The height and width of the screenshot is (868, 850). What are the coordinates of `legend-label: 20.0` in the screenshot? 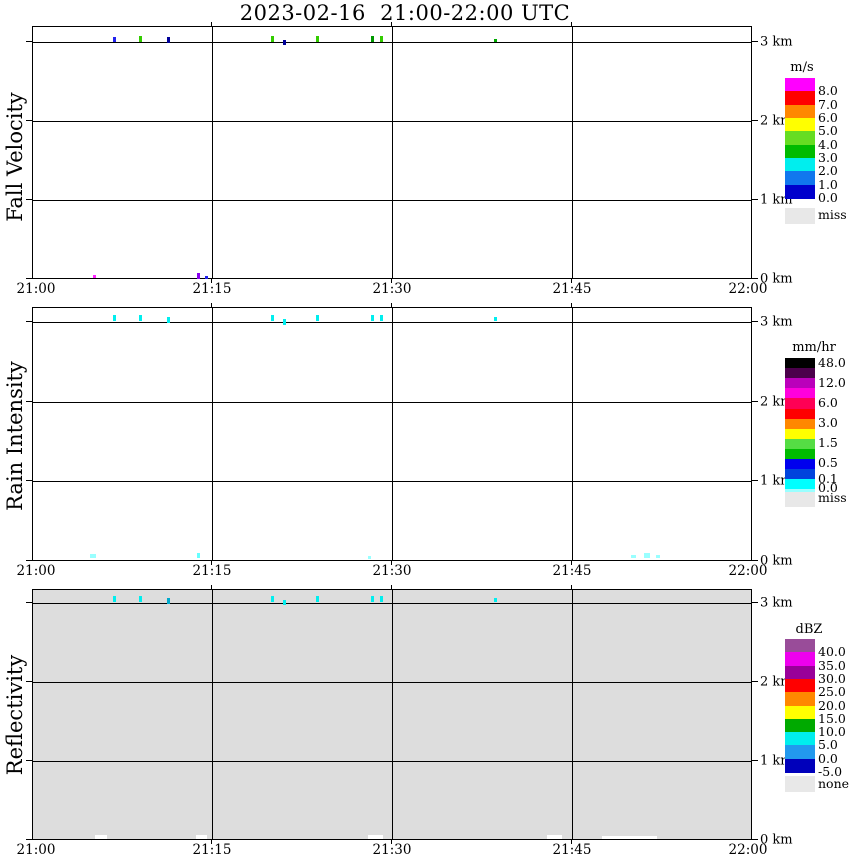 It's located at (832, 705).